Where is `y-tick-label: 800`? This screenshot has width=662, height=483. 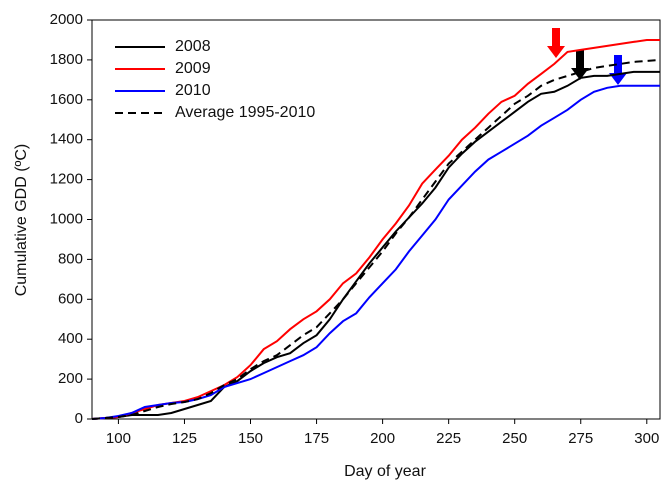
y-tick-label: 800 is located at coordinates (70, 258).